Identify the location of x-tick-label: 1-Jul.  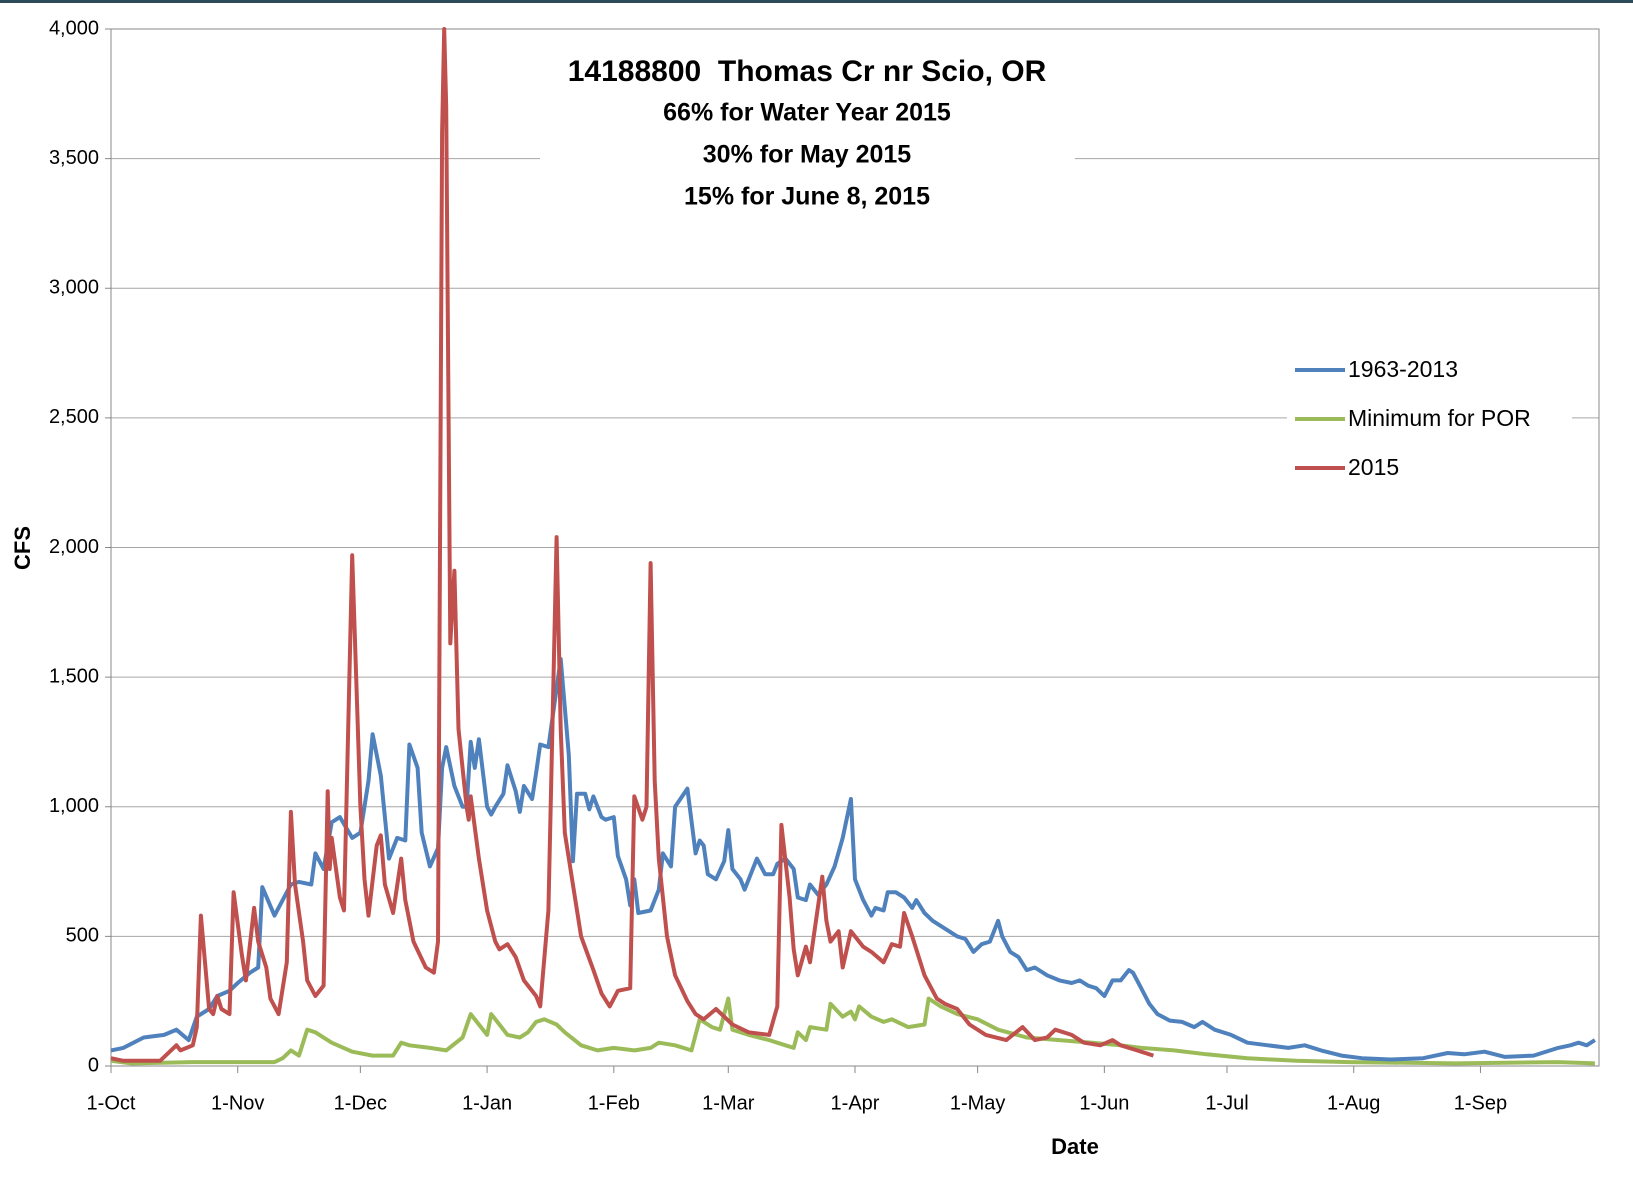
(1226, 1103).